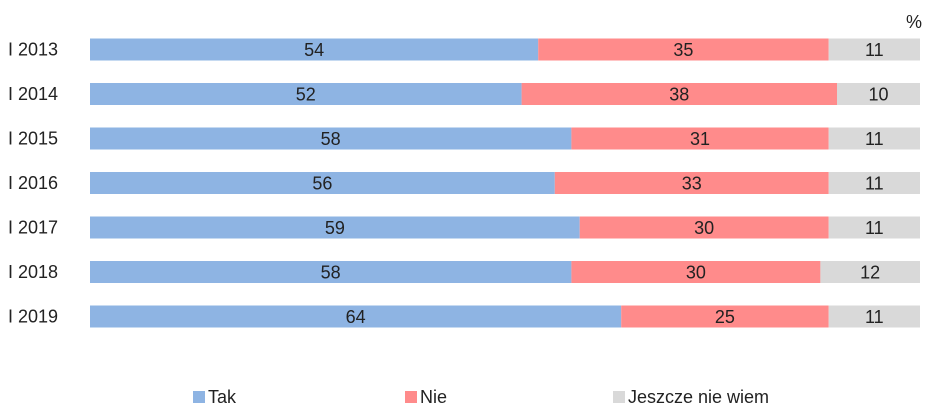 The width and height of the screenshot is (927, 405). I want to click on data-label: 54, so click(314, 50).